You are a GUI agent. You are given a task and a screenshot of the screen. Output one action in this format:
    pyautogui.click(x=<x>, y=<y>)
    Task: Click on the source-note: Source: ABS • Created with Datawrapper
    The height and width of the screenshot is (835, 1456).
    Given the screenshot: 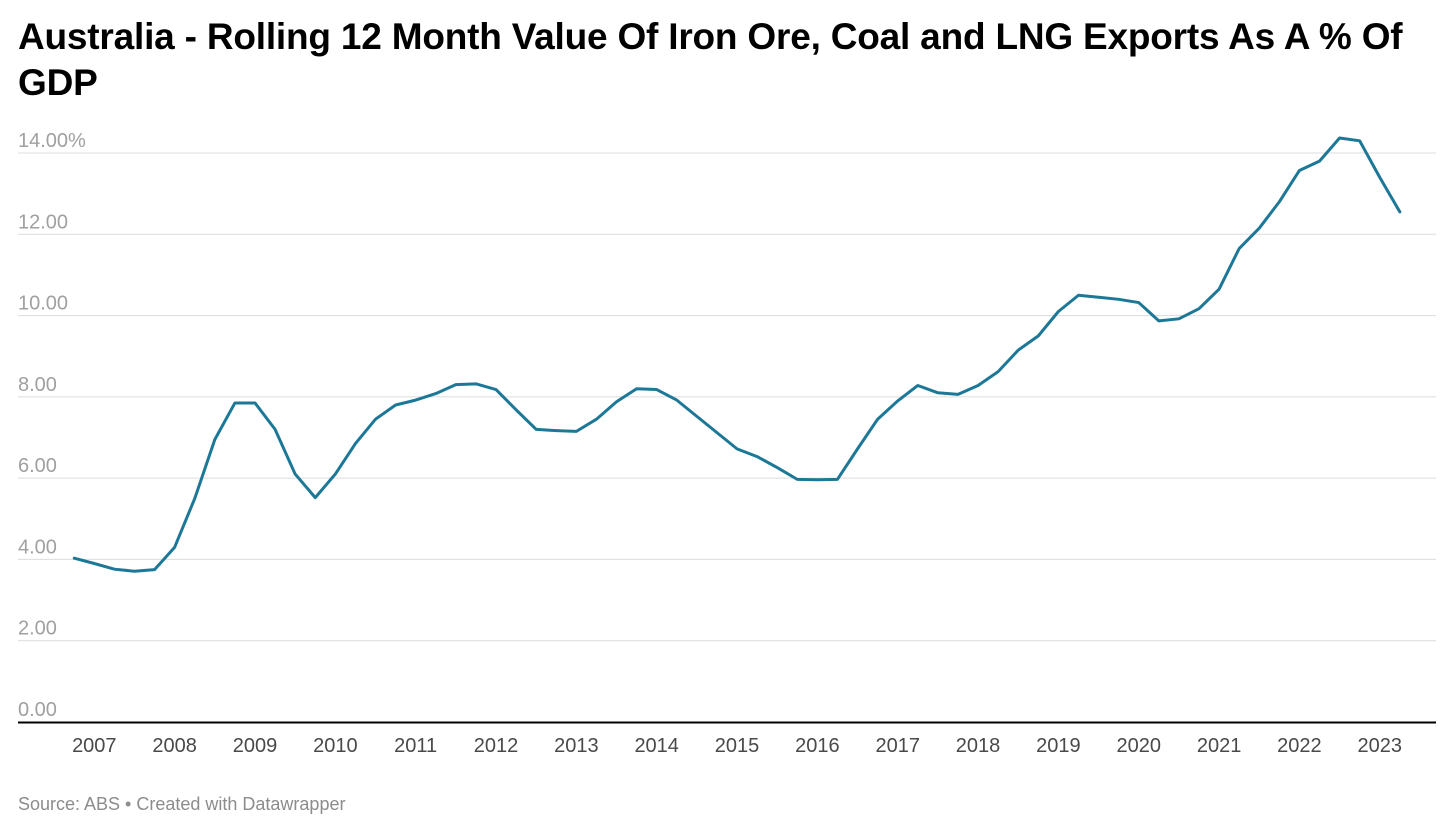 What is the action you would take?
    pyautogui.click(x=182, y=804)
    